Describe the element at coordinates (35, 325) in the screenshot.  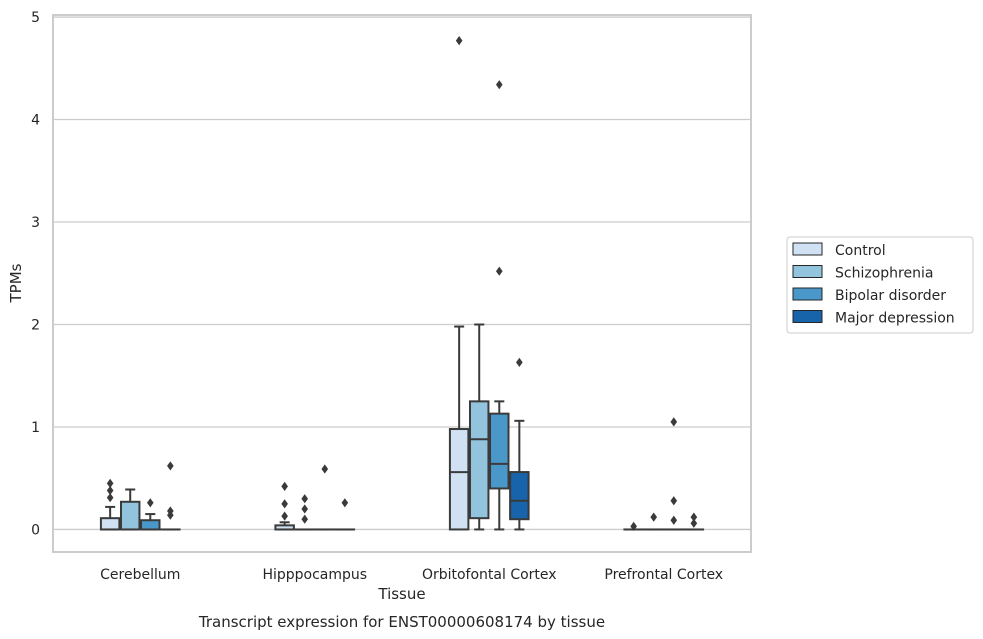
I see `y-tick-label: 2` at that location.